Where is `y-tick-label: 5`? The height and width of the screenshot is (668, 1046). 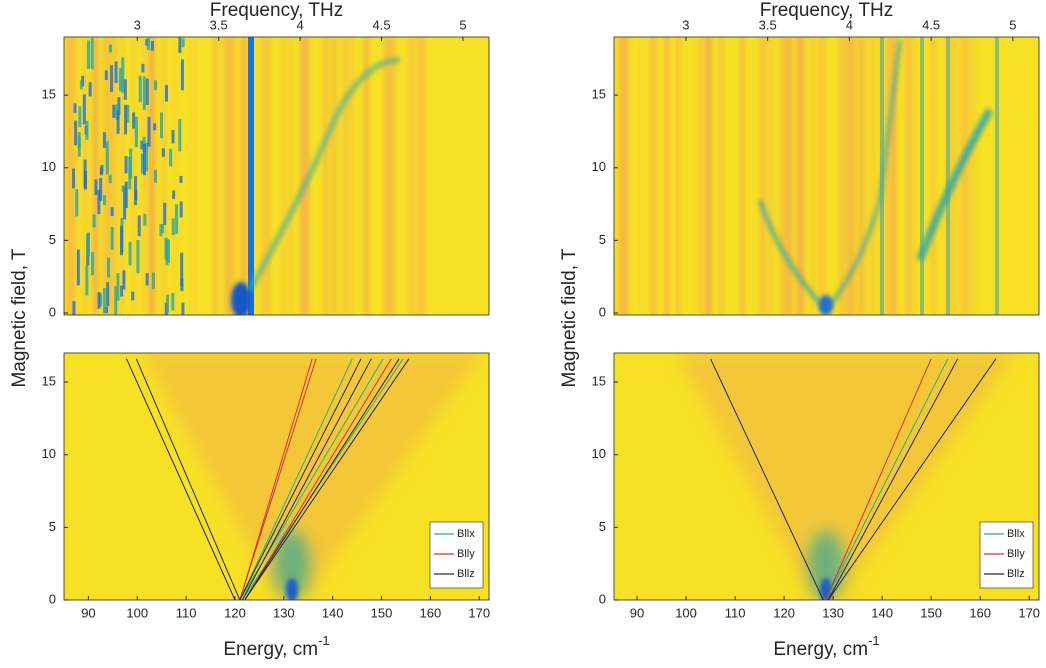
y-tick-label: 5 is located at coordinates (52, 526).